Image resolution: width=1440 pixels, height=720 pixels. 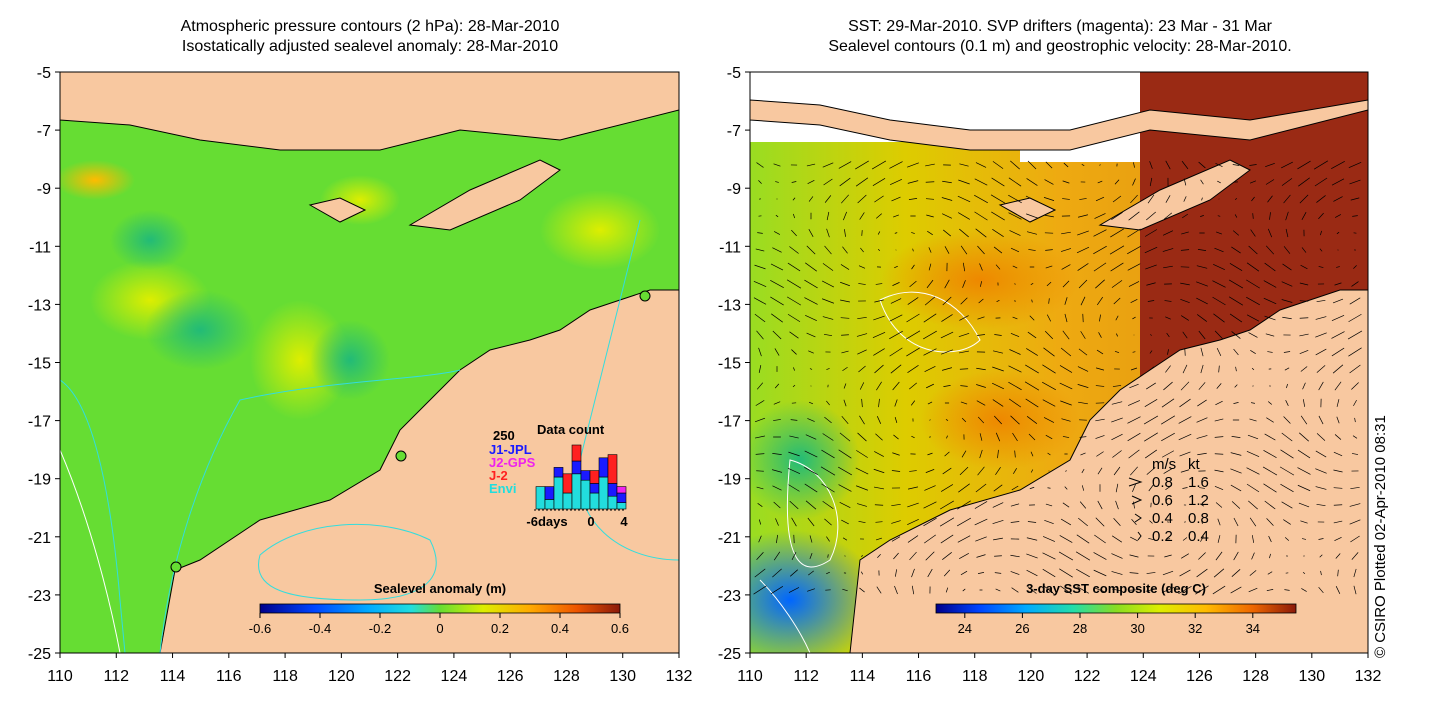 I want to click on inset-bars, so click(x=581, y=477).